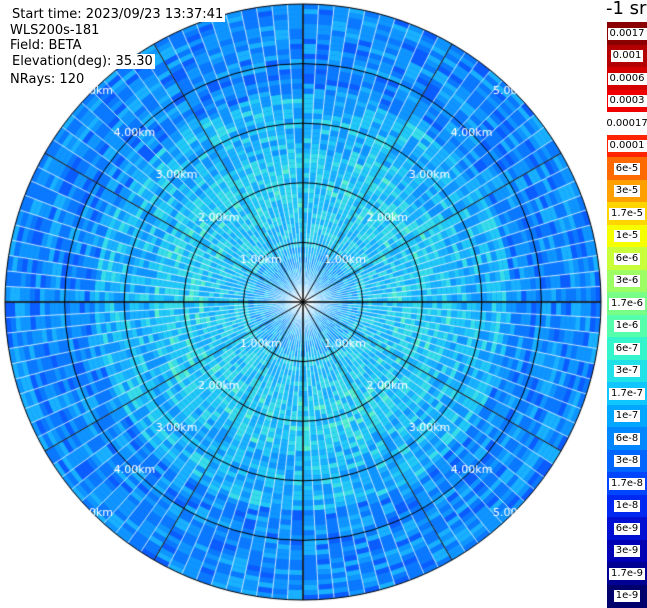 The height and width of the screenshot is (608, 647). I want to click on colorbar-cell: 3e-9, so click(627, 551).